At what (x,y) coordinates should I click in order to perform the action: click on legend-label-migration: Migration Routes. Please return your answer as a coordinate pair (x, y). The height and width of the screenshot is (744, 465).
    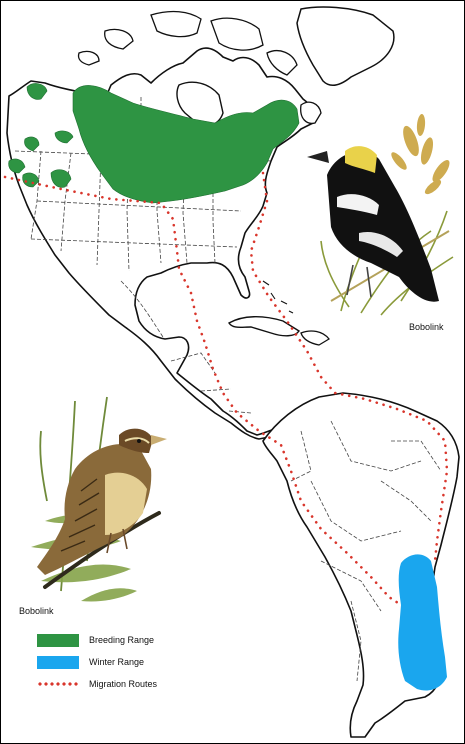
    Looking at the image, I should click on (123, 684).